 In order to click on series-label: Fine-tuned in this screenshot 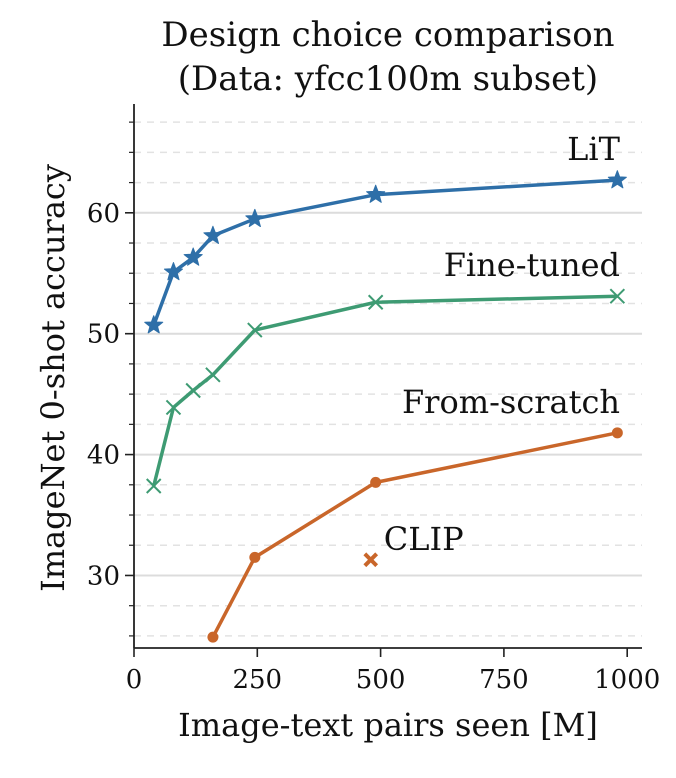, I will do `click(532, 265)`.